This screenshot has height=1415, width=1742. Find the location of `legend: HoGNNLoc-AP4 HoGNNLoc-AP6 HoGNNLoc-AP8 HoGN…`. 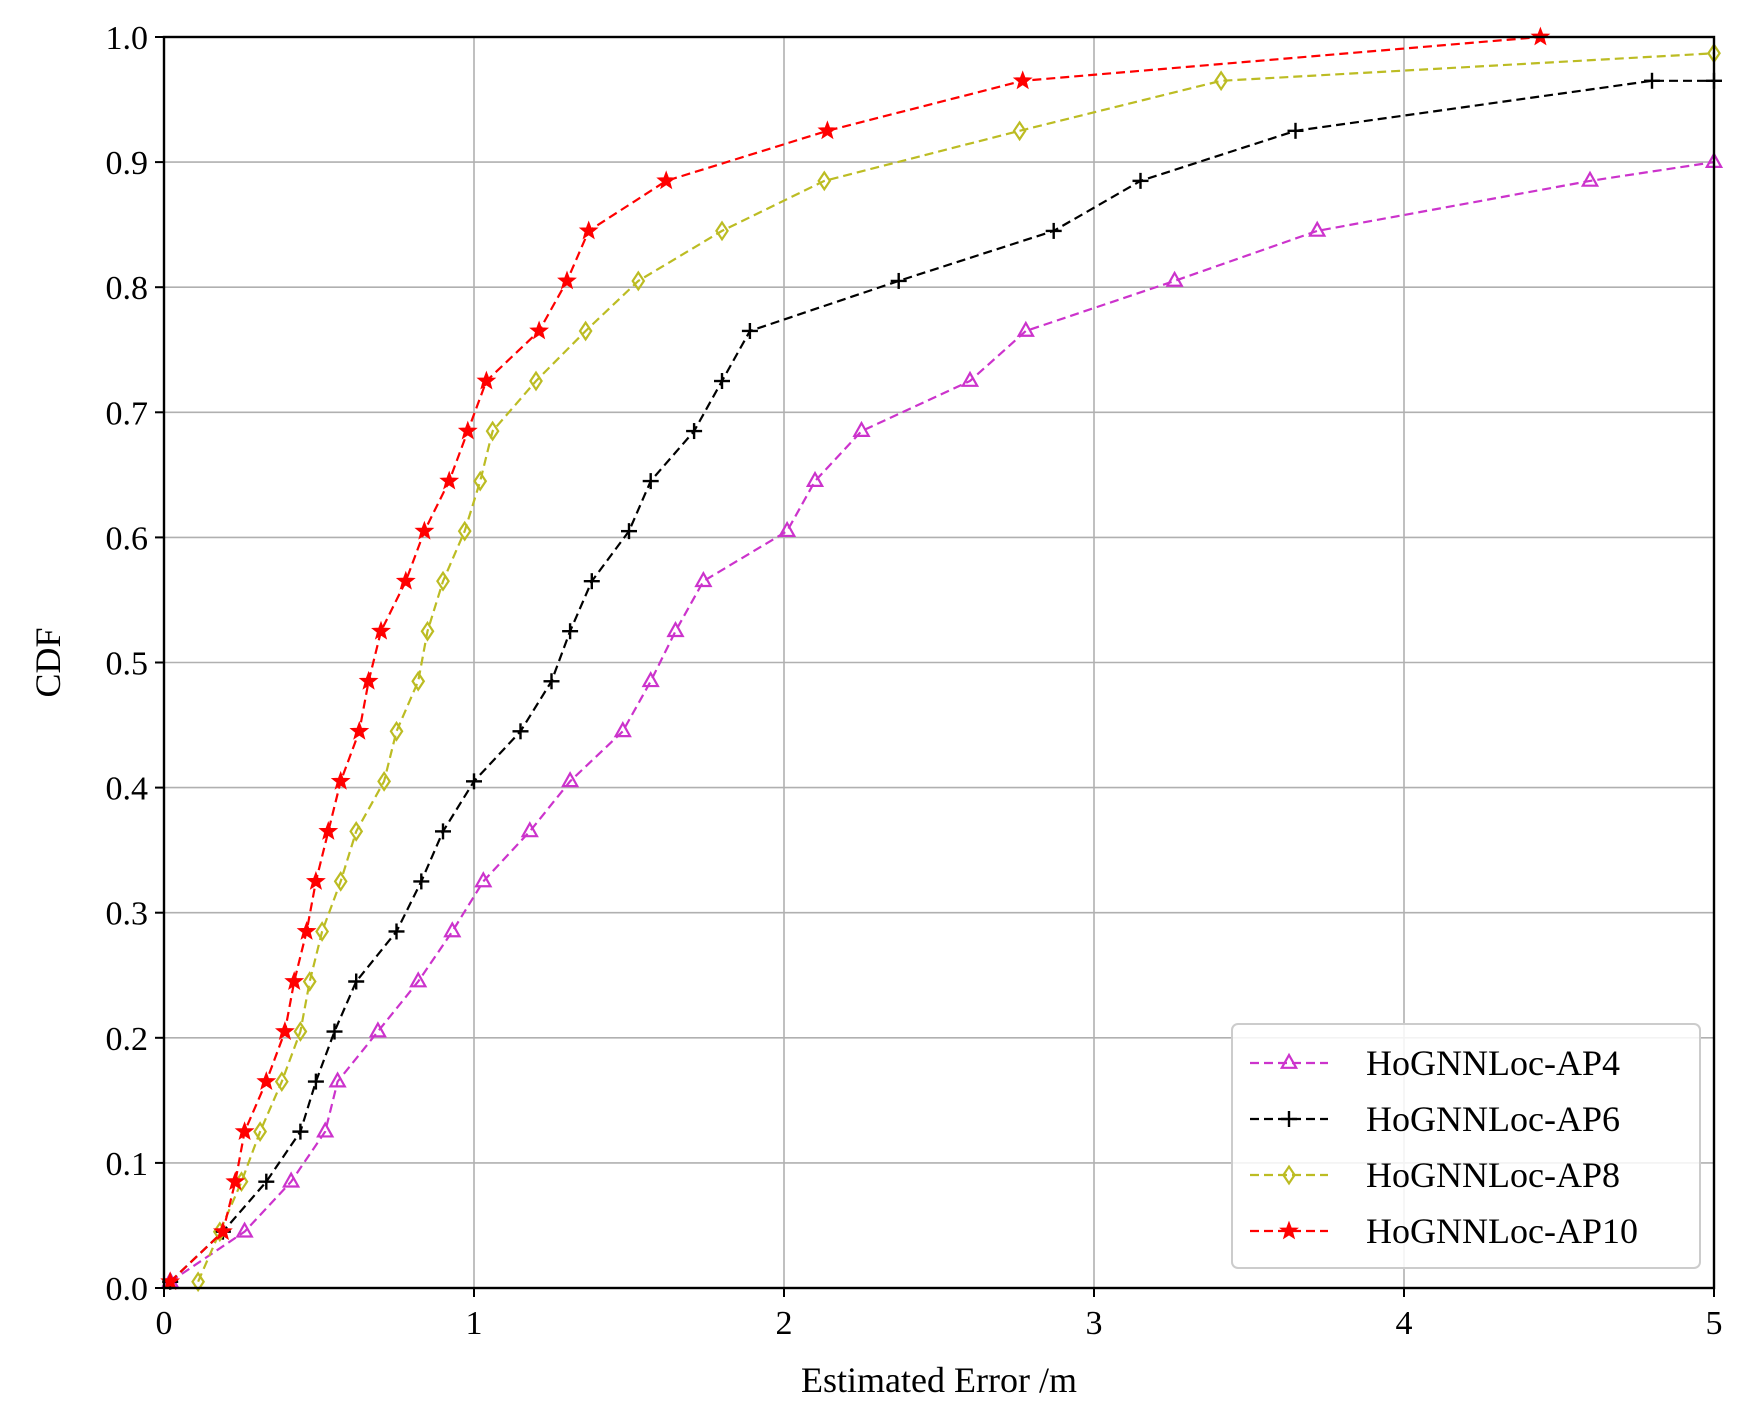

legend: HoGNNLoc-AP4 HoGNNLoc-AP6 HoGNNLoc-AP8 HoGN… is located at coordinates (1466, 1146).